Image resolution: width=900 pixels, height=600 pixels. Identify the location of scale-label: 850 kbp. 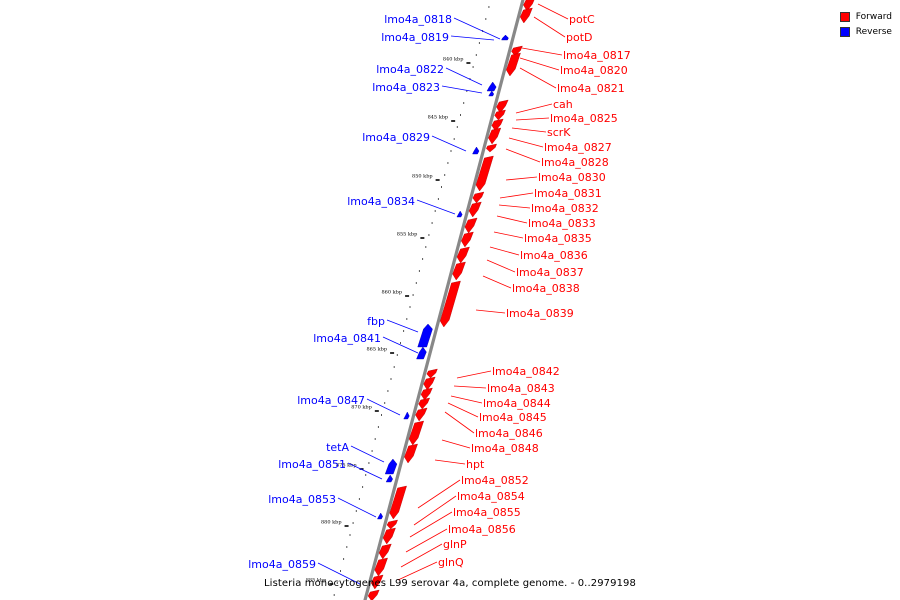
(422, 177).